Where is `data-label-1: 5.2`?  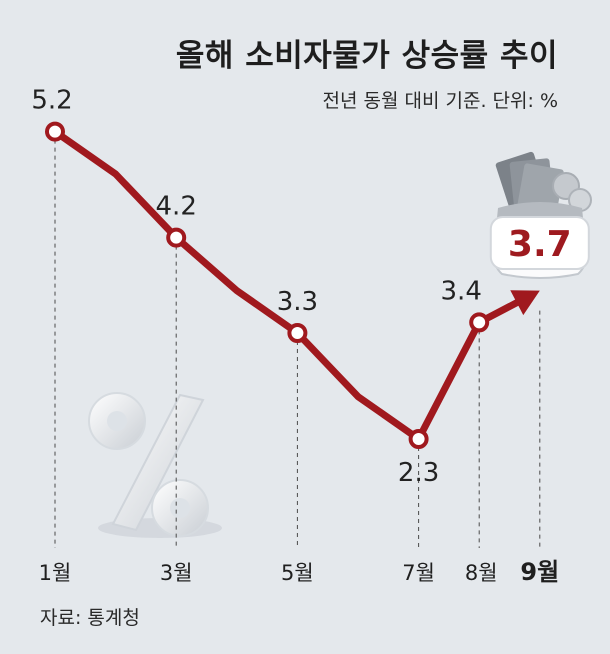
data-label-1: 5.2 is located at coordinates (51, 101).